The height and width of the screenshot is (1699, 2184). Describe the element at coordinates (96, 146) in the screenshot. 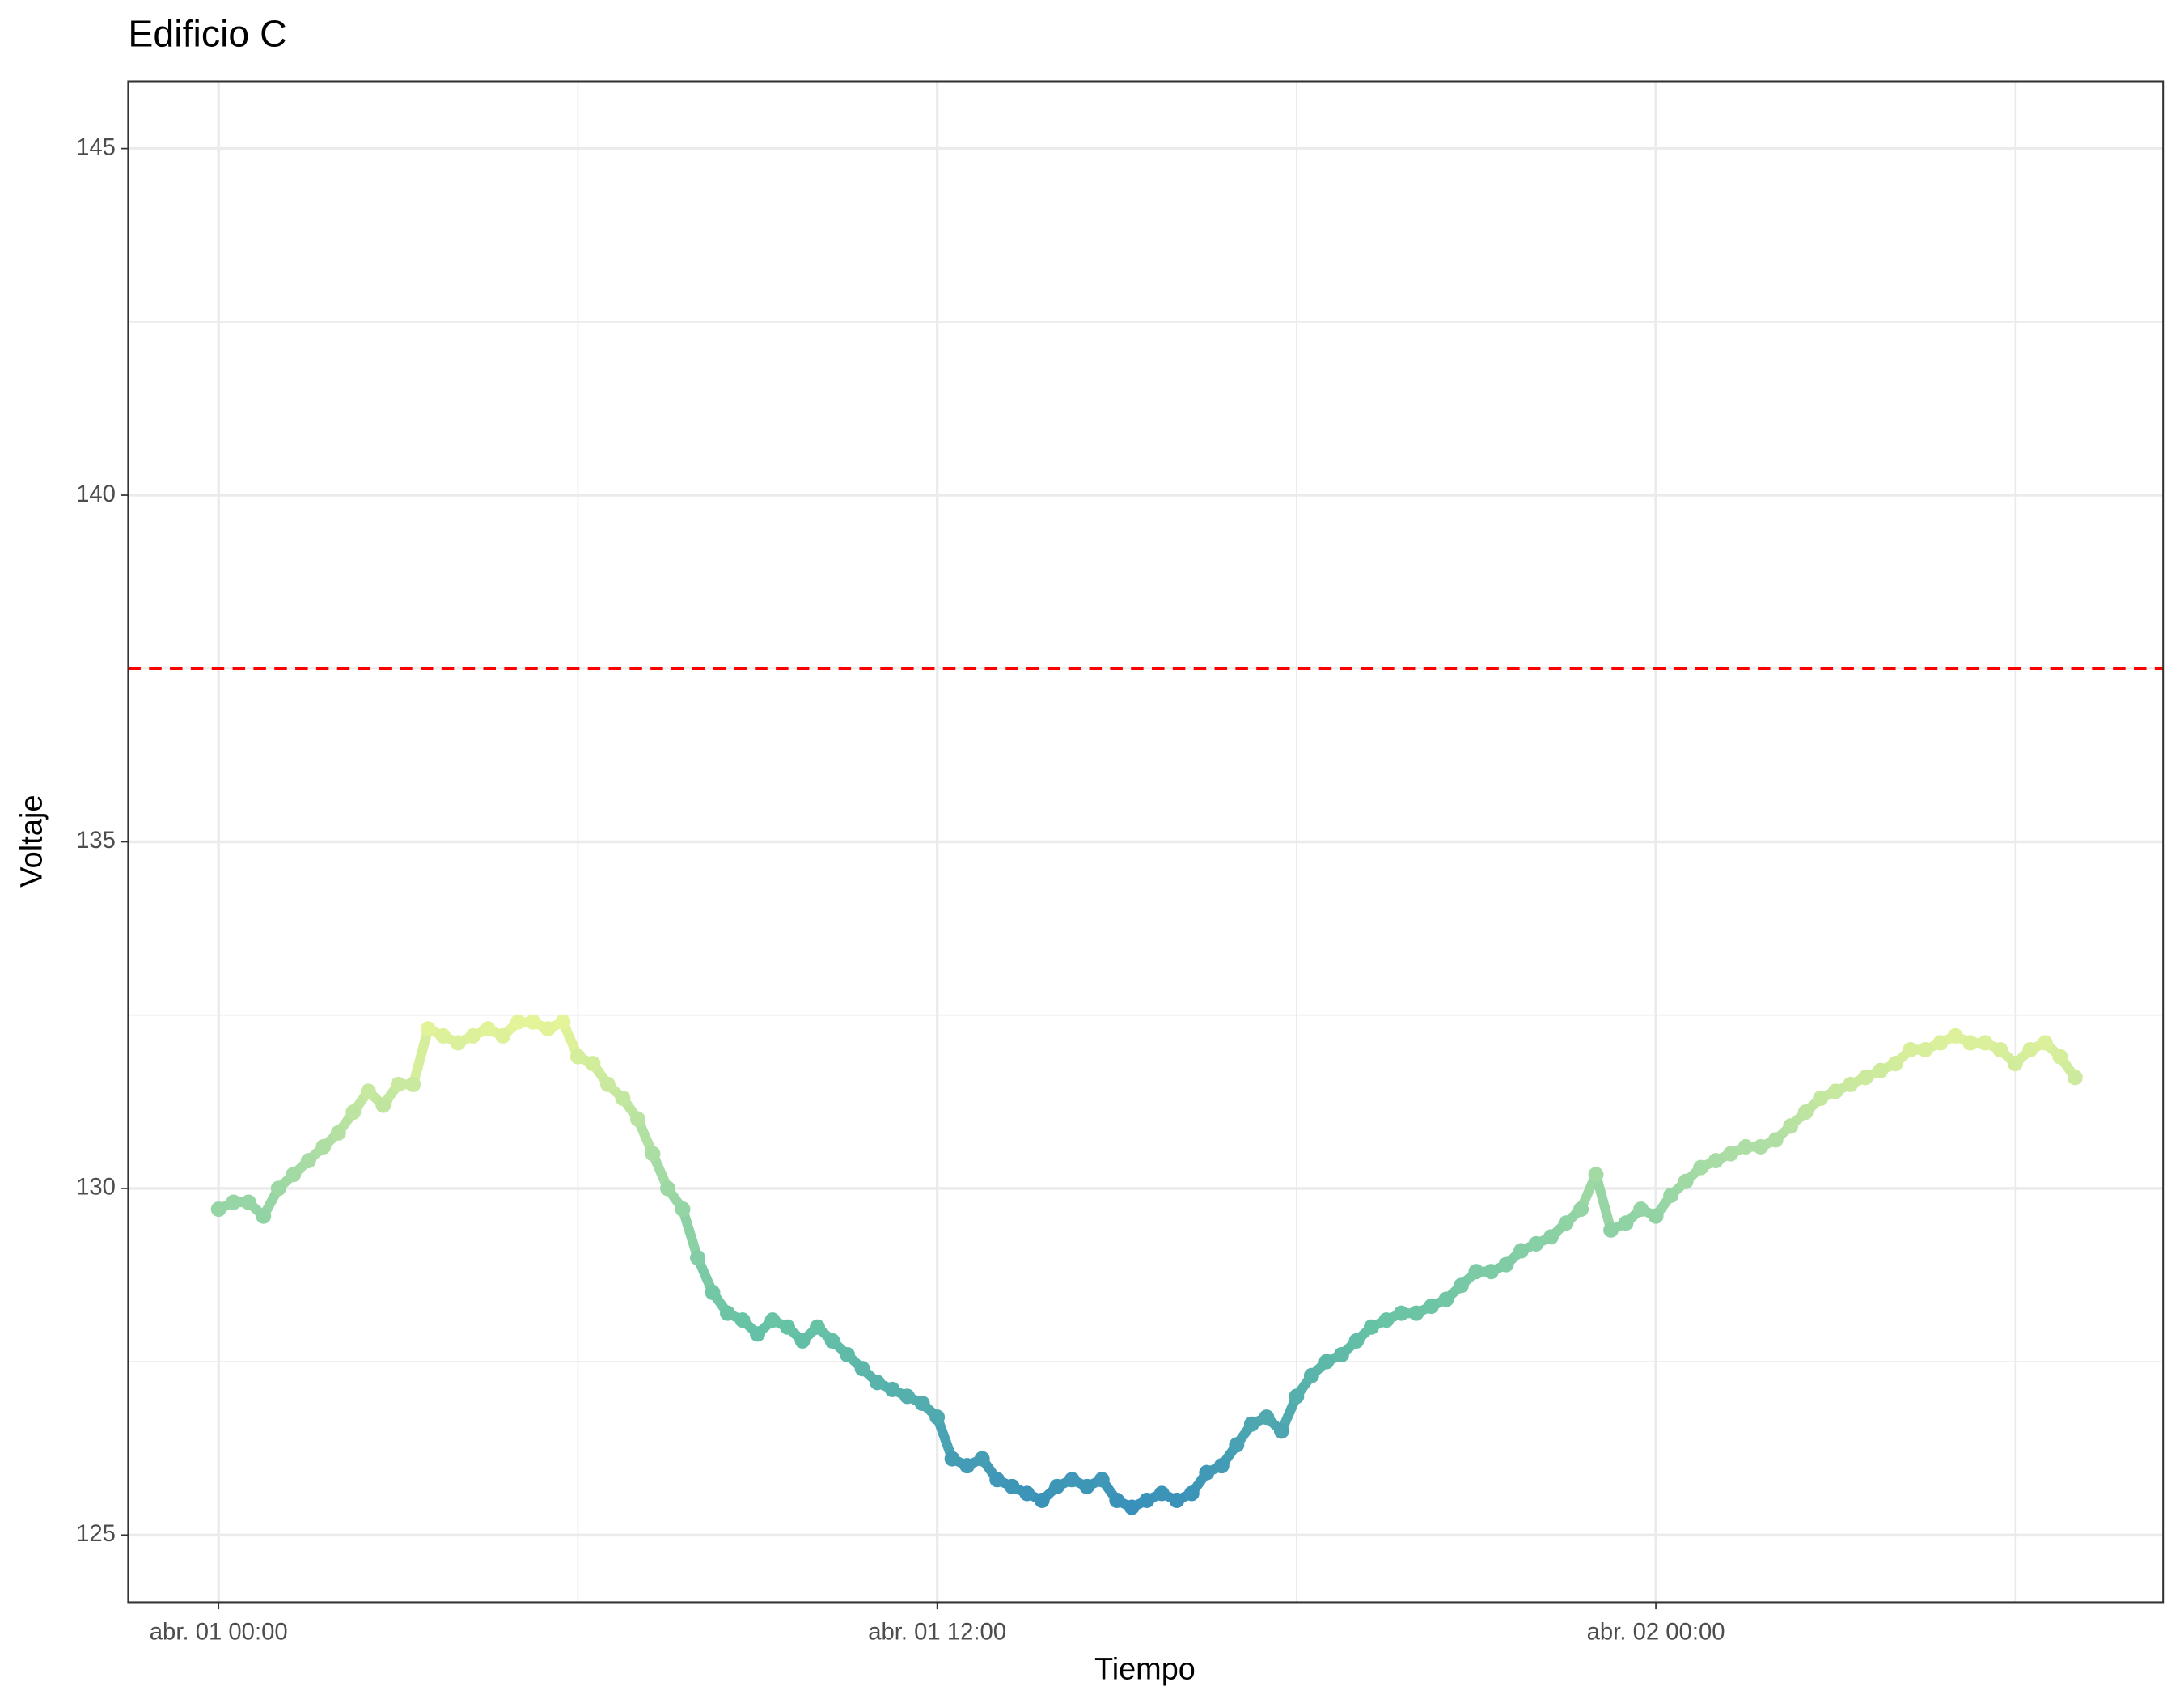

I see `y-tick-label: 145` at that location.